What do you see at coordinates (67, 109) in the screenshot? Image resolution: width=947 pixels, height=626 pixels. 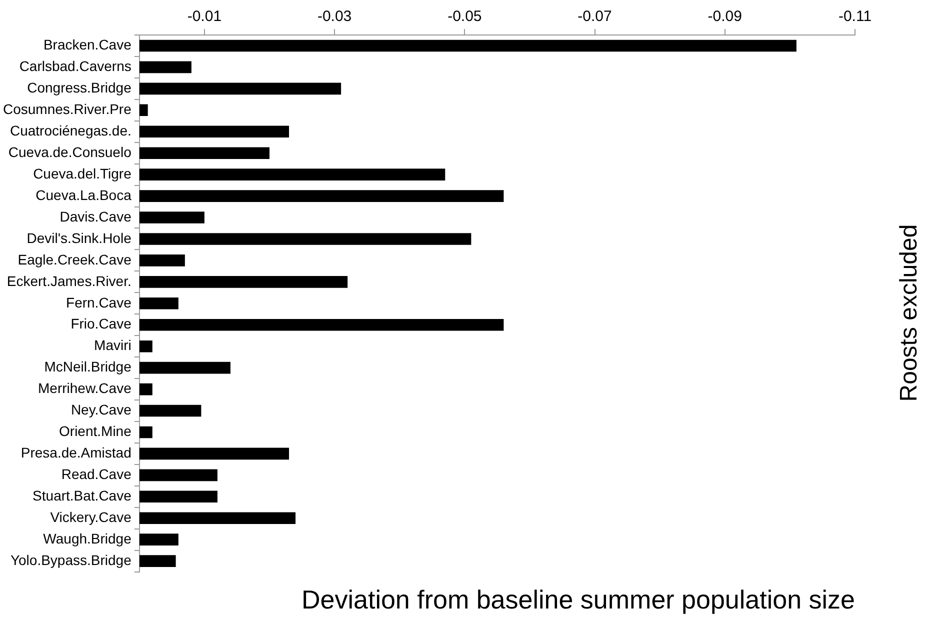 I see `y-tick-label: Cosumnes.River.Pre` at bounding box center [67, 109].